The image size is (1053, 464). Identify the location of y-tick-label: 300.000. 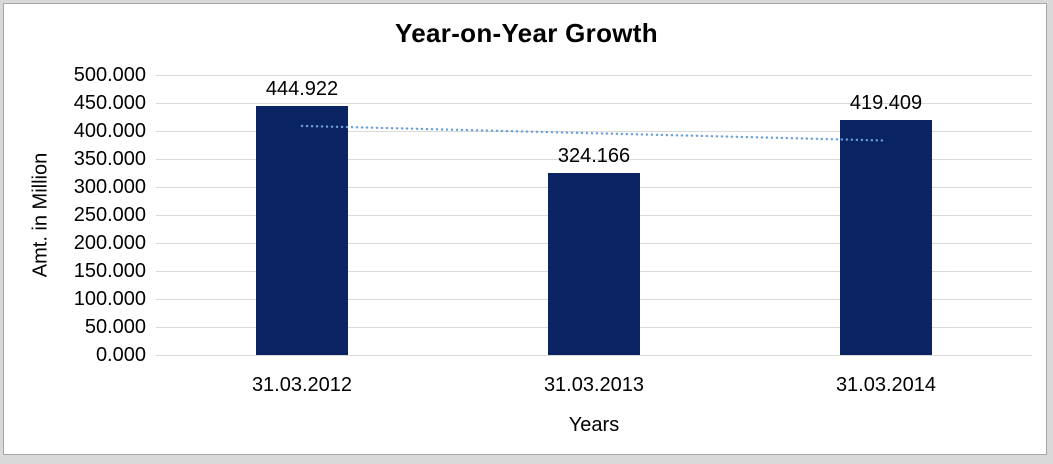
(109, 187).